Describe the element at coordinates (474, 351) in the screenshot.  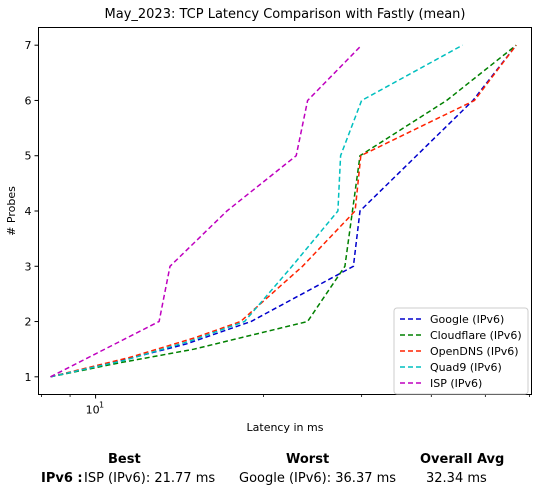
I see `legend-label-2: OpenDNS (IPv6)` at that location.